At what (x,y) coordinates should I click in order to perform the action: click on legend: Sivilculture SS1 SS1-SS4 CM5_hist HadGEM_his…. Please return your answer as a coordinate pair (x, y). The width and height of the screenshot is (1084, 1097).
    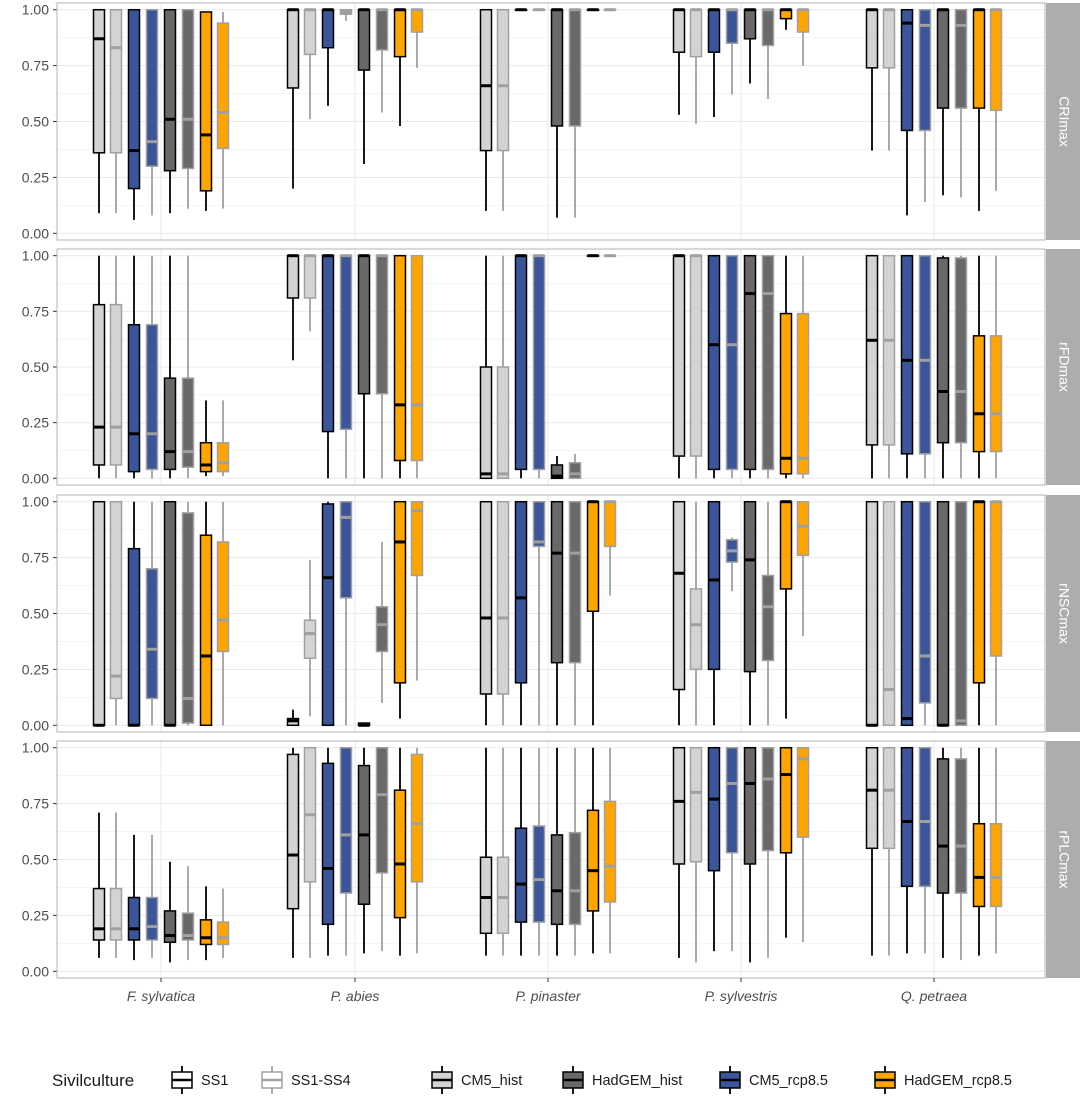
    Looking at the image, I should click on (532, 1080).